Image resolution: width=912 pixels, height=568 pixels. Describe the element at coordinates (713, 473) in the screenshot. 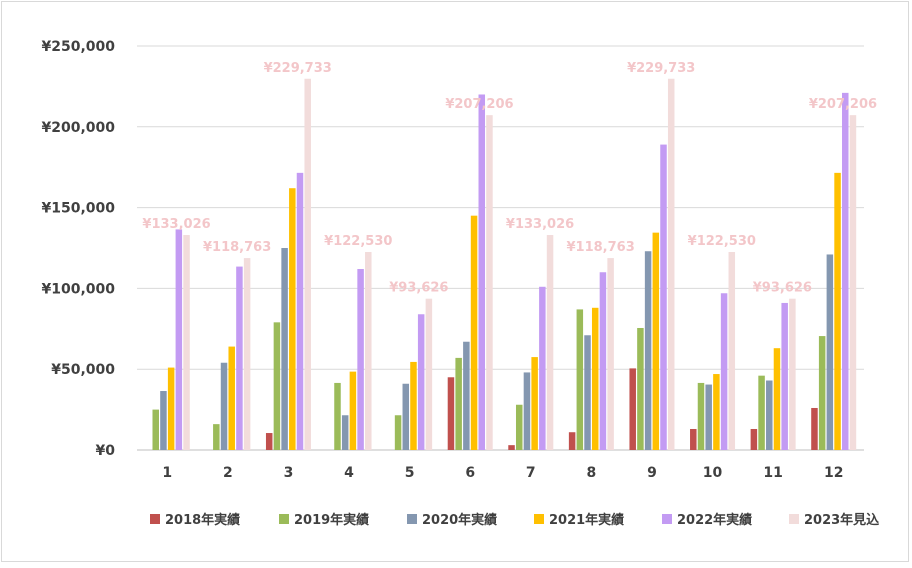

I see `x-tick-label: 10` at that location.